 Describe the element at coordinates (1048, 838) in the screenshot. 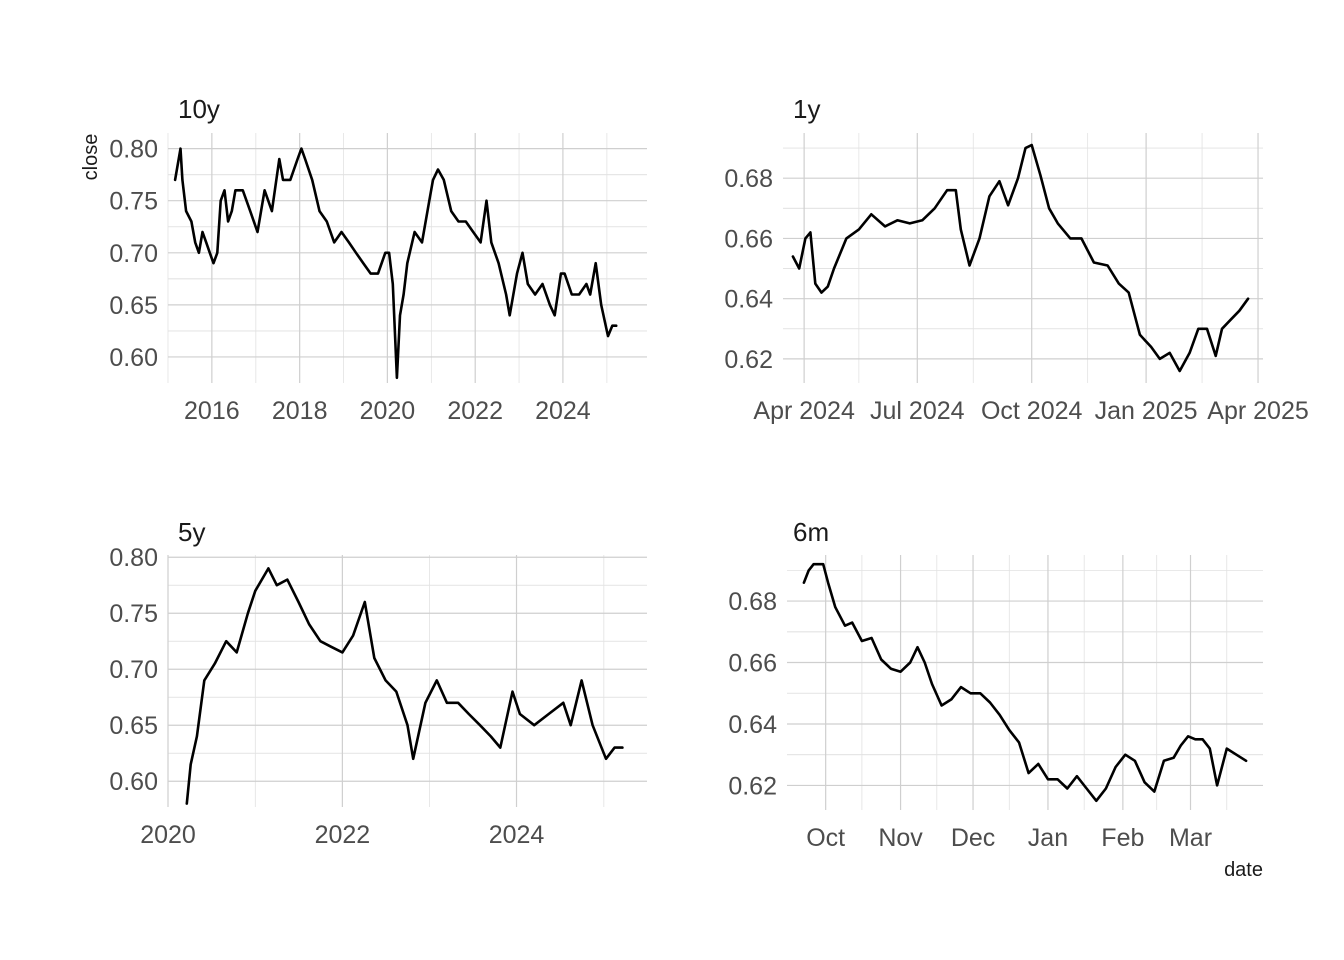

I see `x-tick-label: Jan` at that location.